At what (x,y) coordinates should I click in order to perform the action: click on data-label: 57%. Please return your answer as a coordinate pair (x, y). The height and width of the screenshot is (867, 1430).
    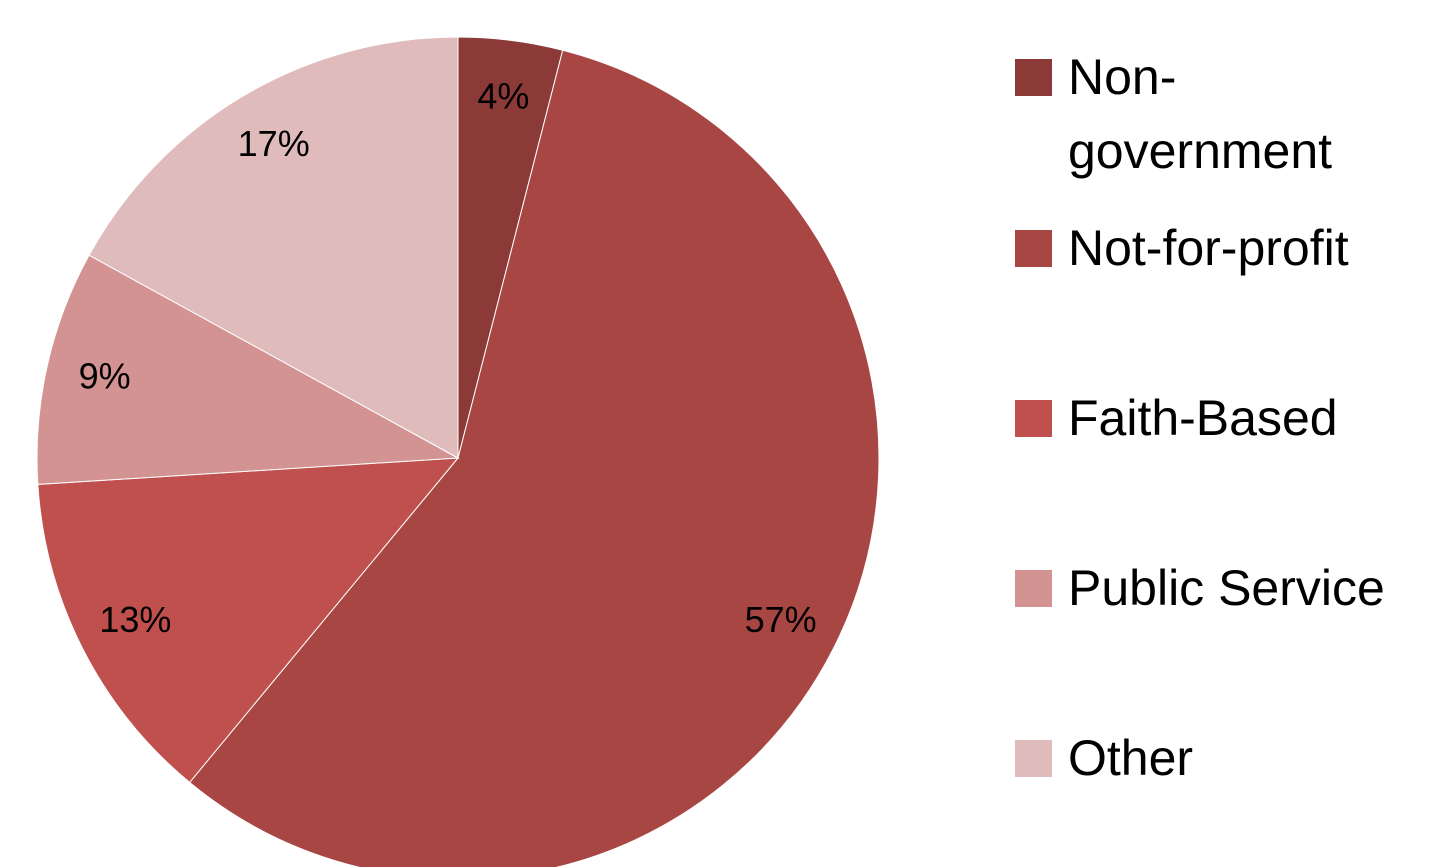
    Looking at the image, I should click on (781, 619).